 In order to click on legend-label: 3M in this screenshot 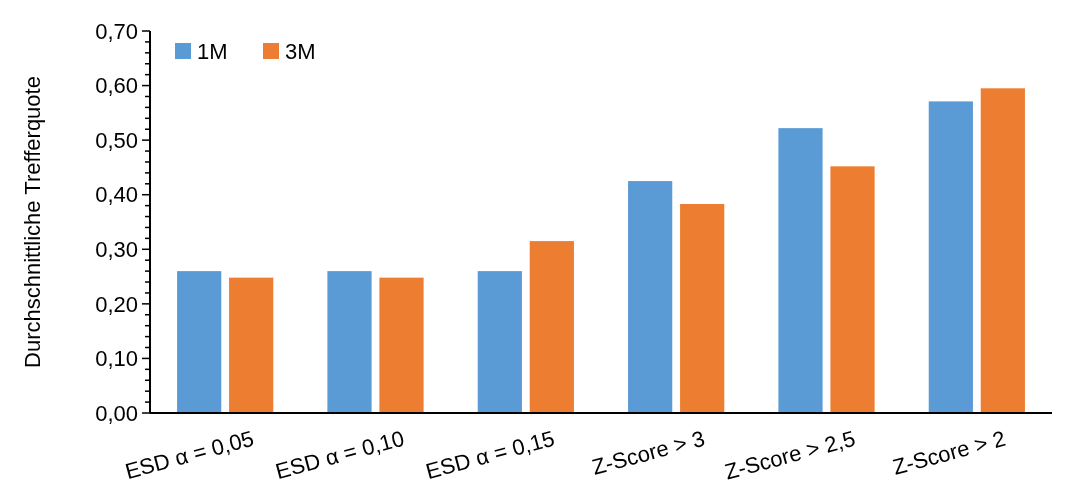, I will do `click(300, 51)`.